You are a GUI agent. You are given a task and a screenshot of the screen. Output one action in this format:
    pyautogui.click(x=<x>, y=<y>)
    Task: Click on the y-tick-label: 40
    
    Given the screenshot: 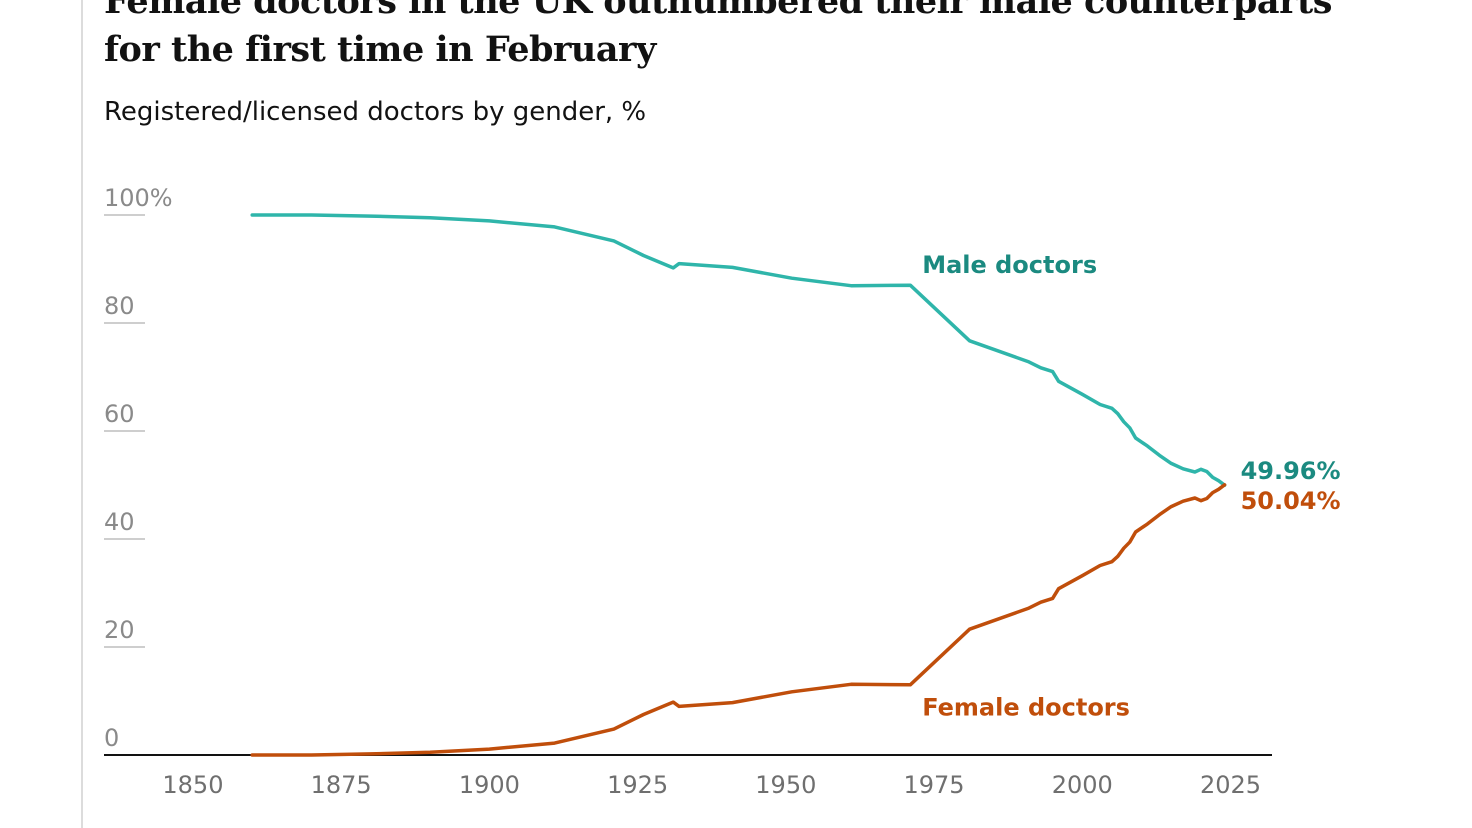 What is the action you would take?
    pyautogui.click(x=119, y=522)
    